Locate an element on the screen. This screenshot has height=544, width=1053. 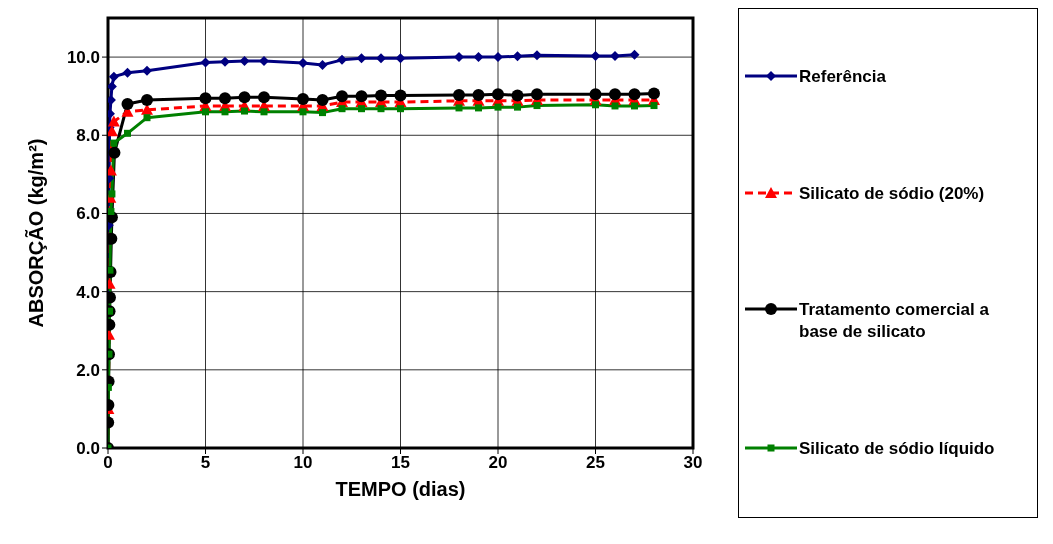
x-tick-label: 5 is located at coordinates (205, 463).